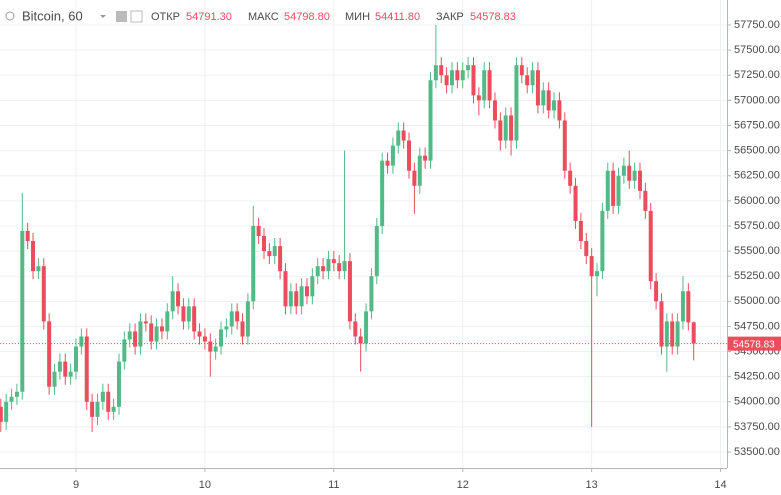 Image resolution: width=781 pixels, height=495 pixels. What do you see at coordinates (754, 343) in the screenshot?
I see `last-price-tag` at bounding box center [754, 343].